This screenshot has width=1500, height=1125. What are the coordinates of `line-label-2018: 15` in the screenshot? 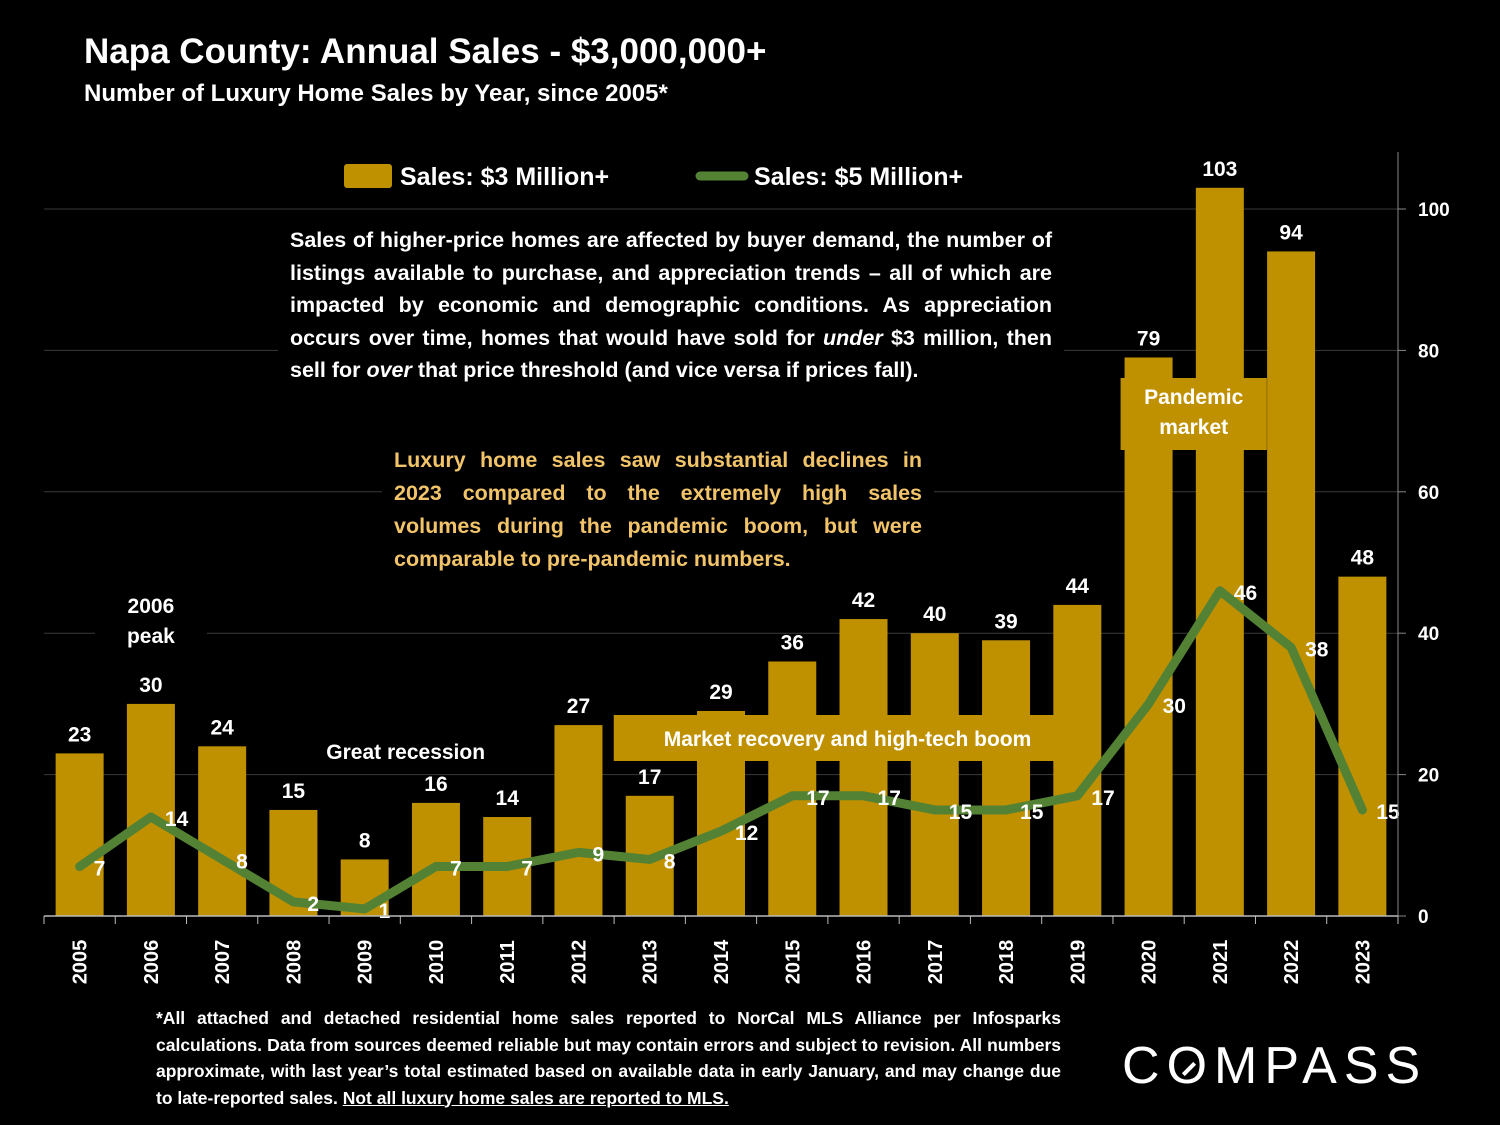 It's located at (1032, 812).